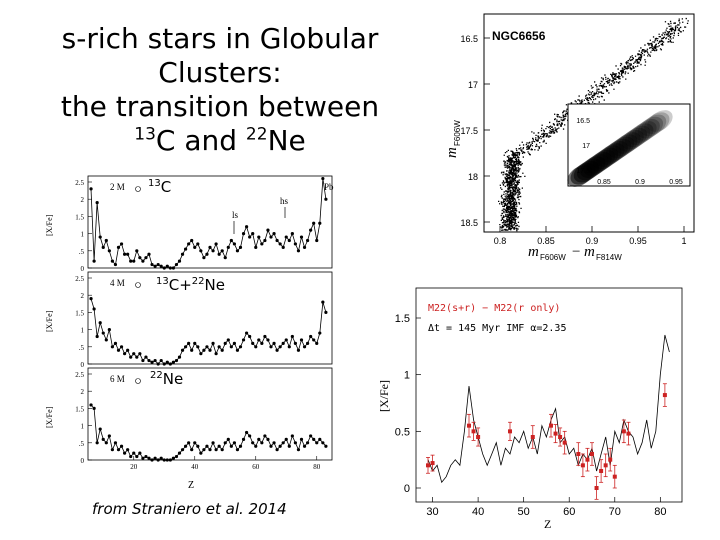 The image size is (720, 540). Describe the element at coordinates (166, 187) in the screenshot. I see `ann-13c-text: C` at that location.